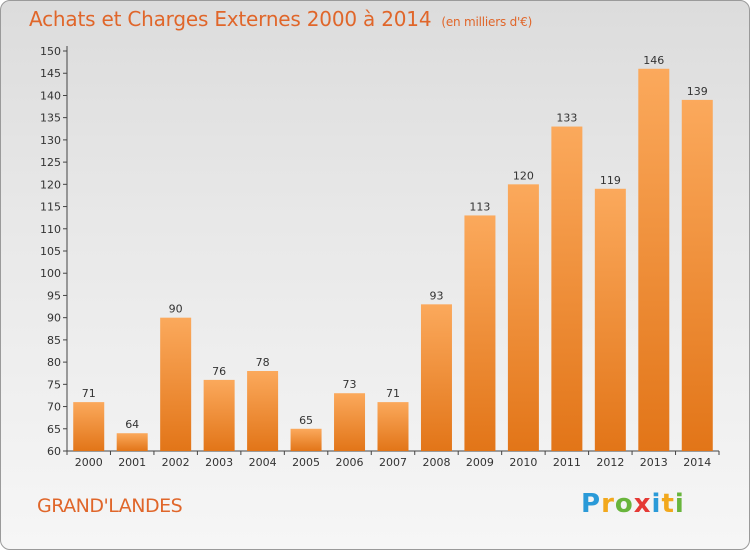 The width and height of the screenshot is (750, 550). What do you see at coordinates (110, 506) in the screenshot?
I see `commune-name: GRAND'LANDES` at bounding box center [110, 506].